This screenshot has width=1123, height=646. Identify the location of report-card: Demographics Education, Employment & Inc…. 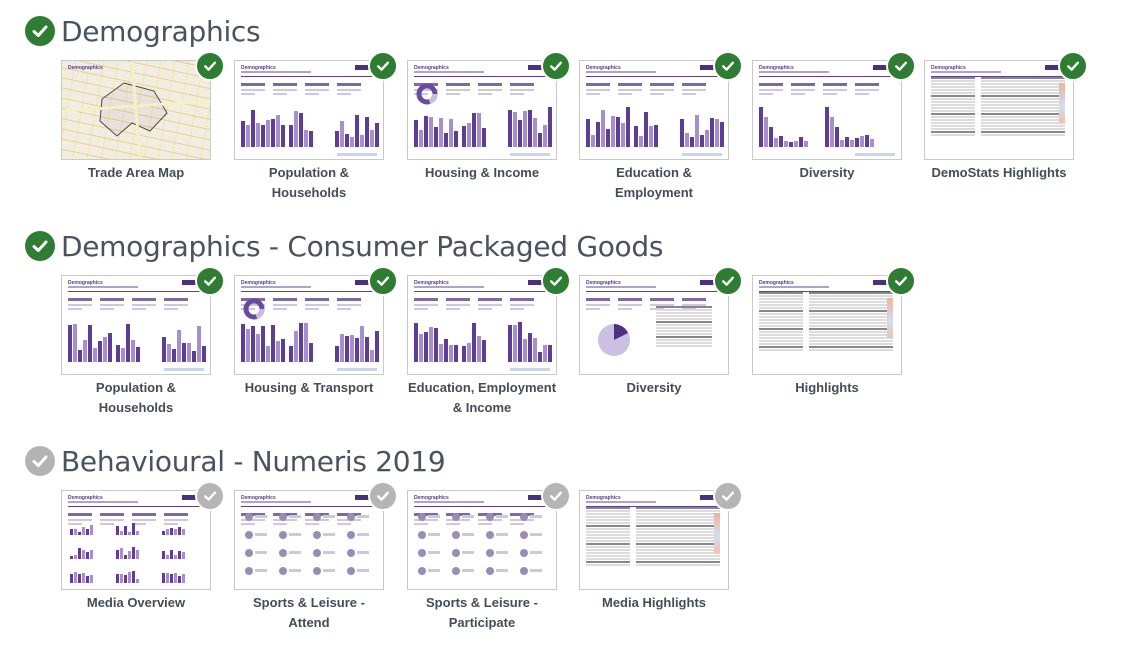
(489, 342).